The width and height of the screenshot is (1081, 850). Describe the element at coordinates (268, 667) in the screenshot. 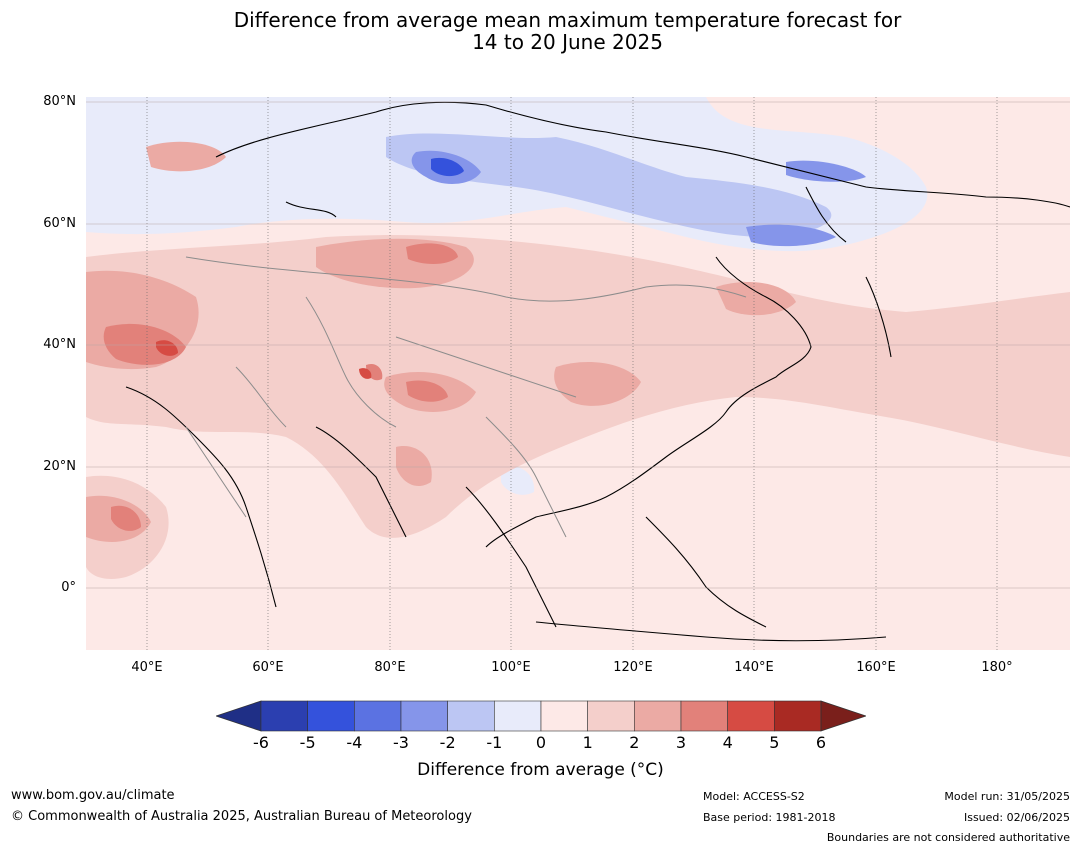

I see `lon-label-60e: 60°E` at that location.